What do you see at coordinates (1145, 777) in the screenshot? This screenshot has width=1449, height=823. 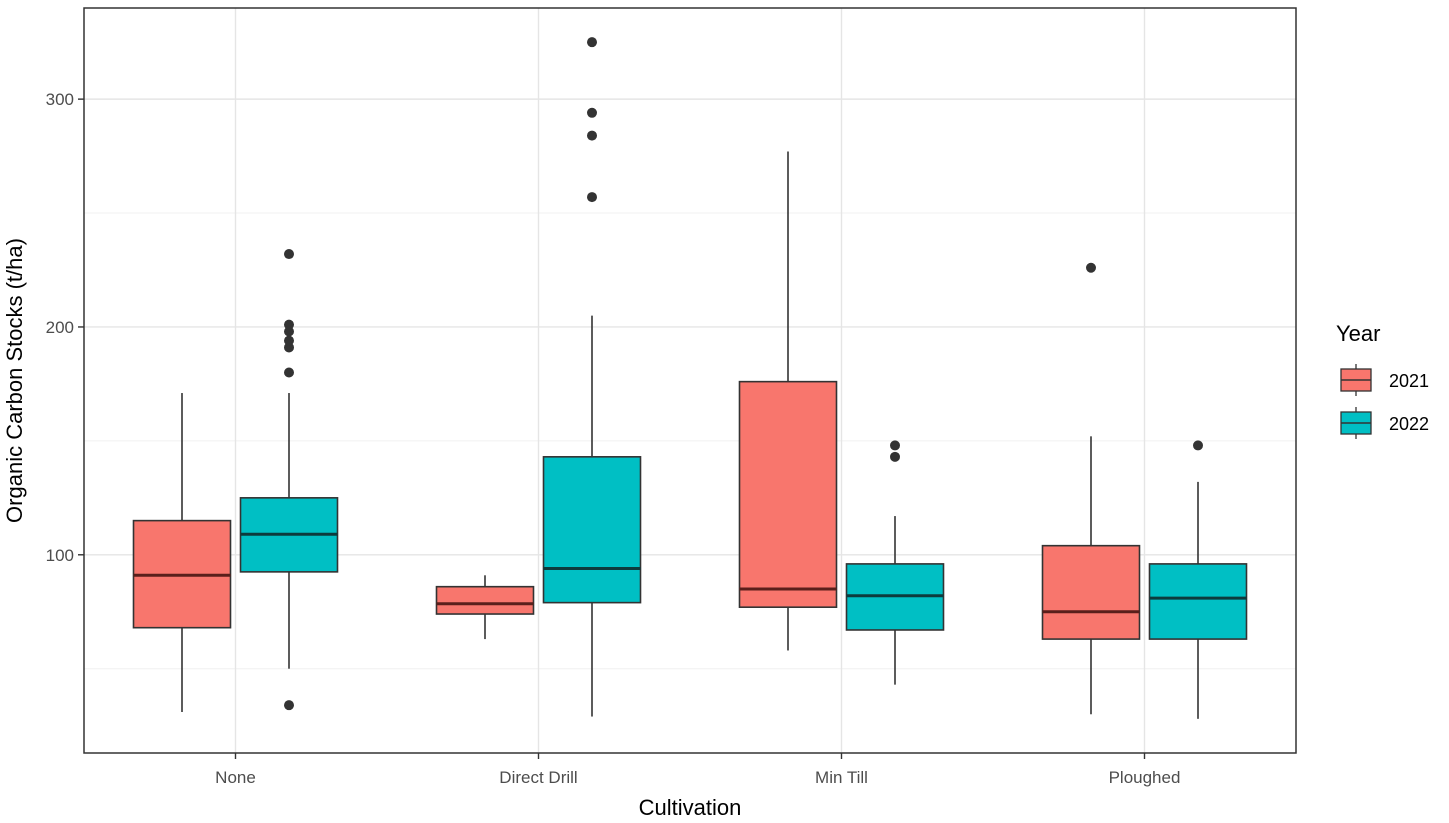 I see `x-tick-label: Ploughed` at bounding box center [1145, 777].